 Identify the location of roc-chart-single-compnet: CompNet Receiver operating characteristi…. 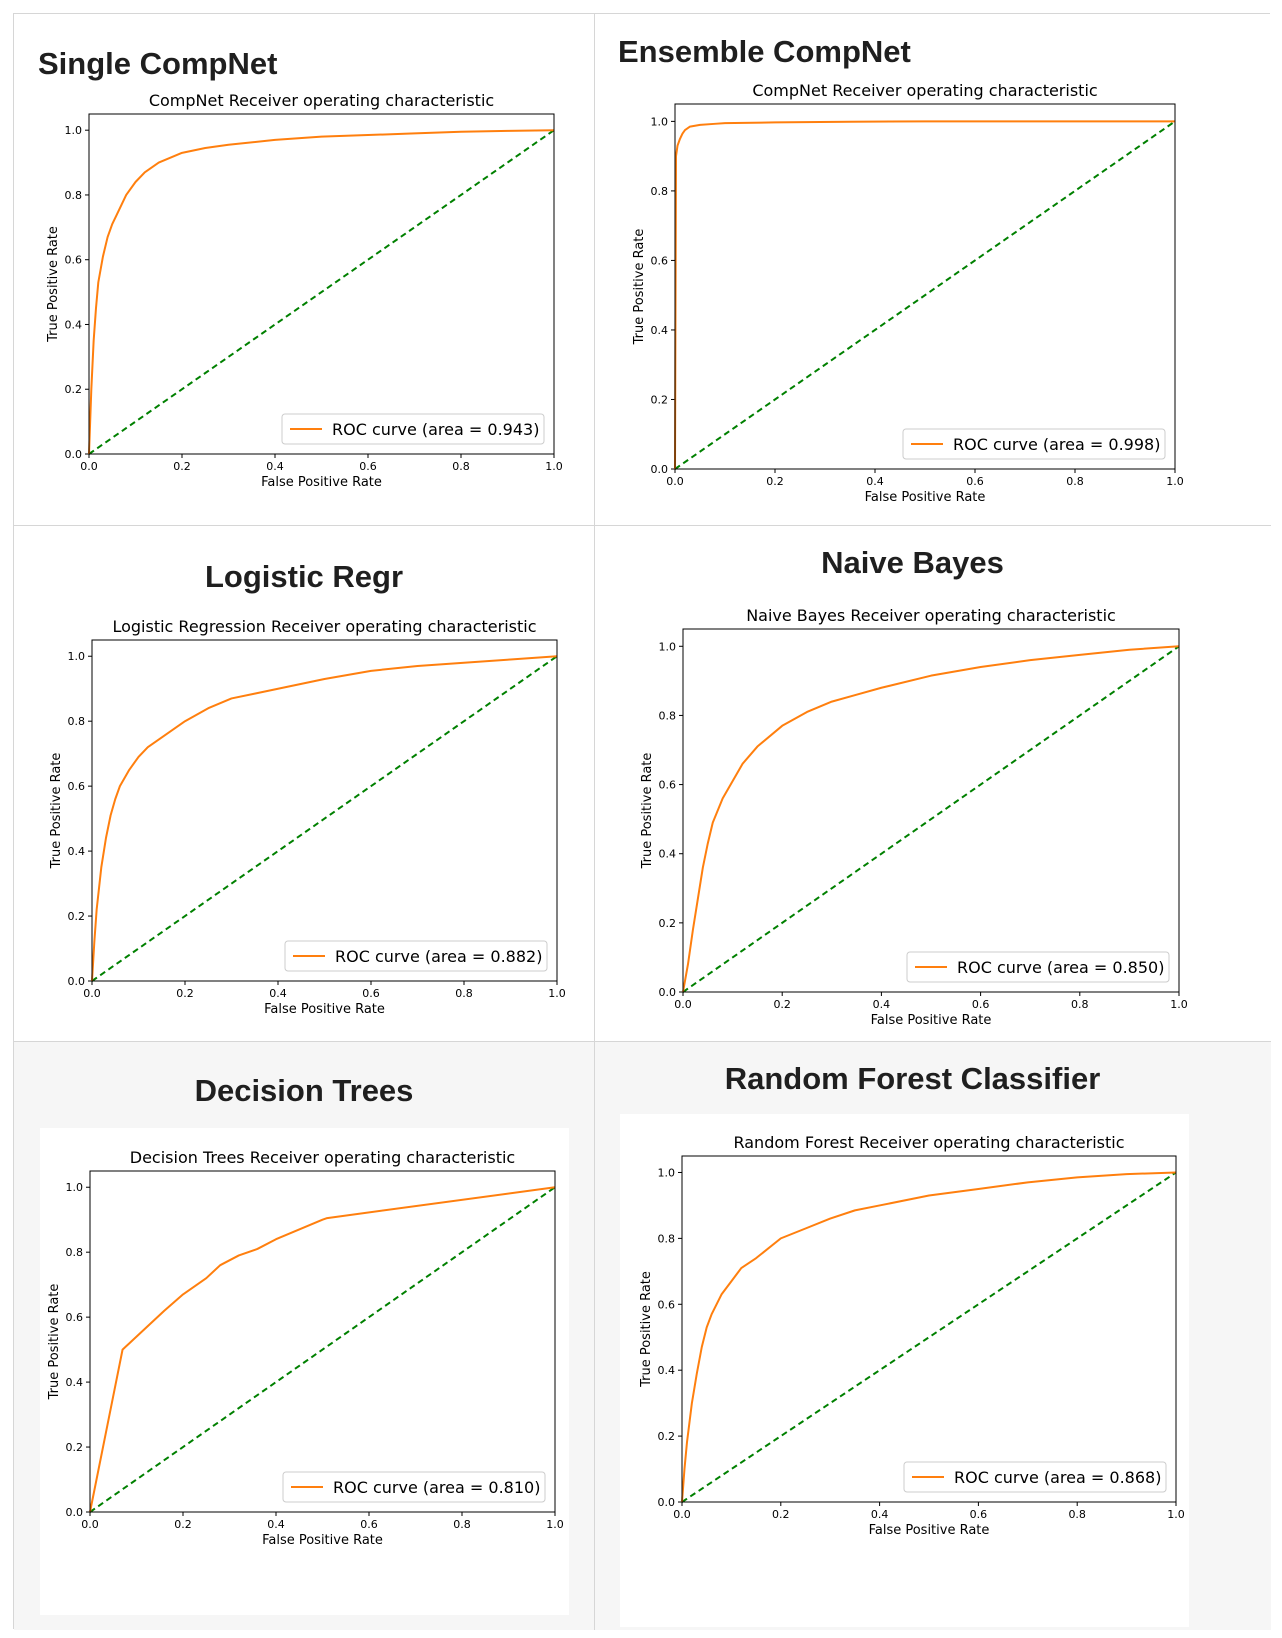
(304, 290).